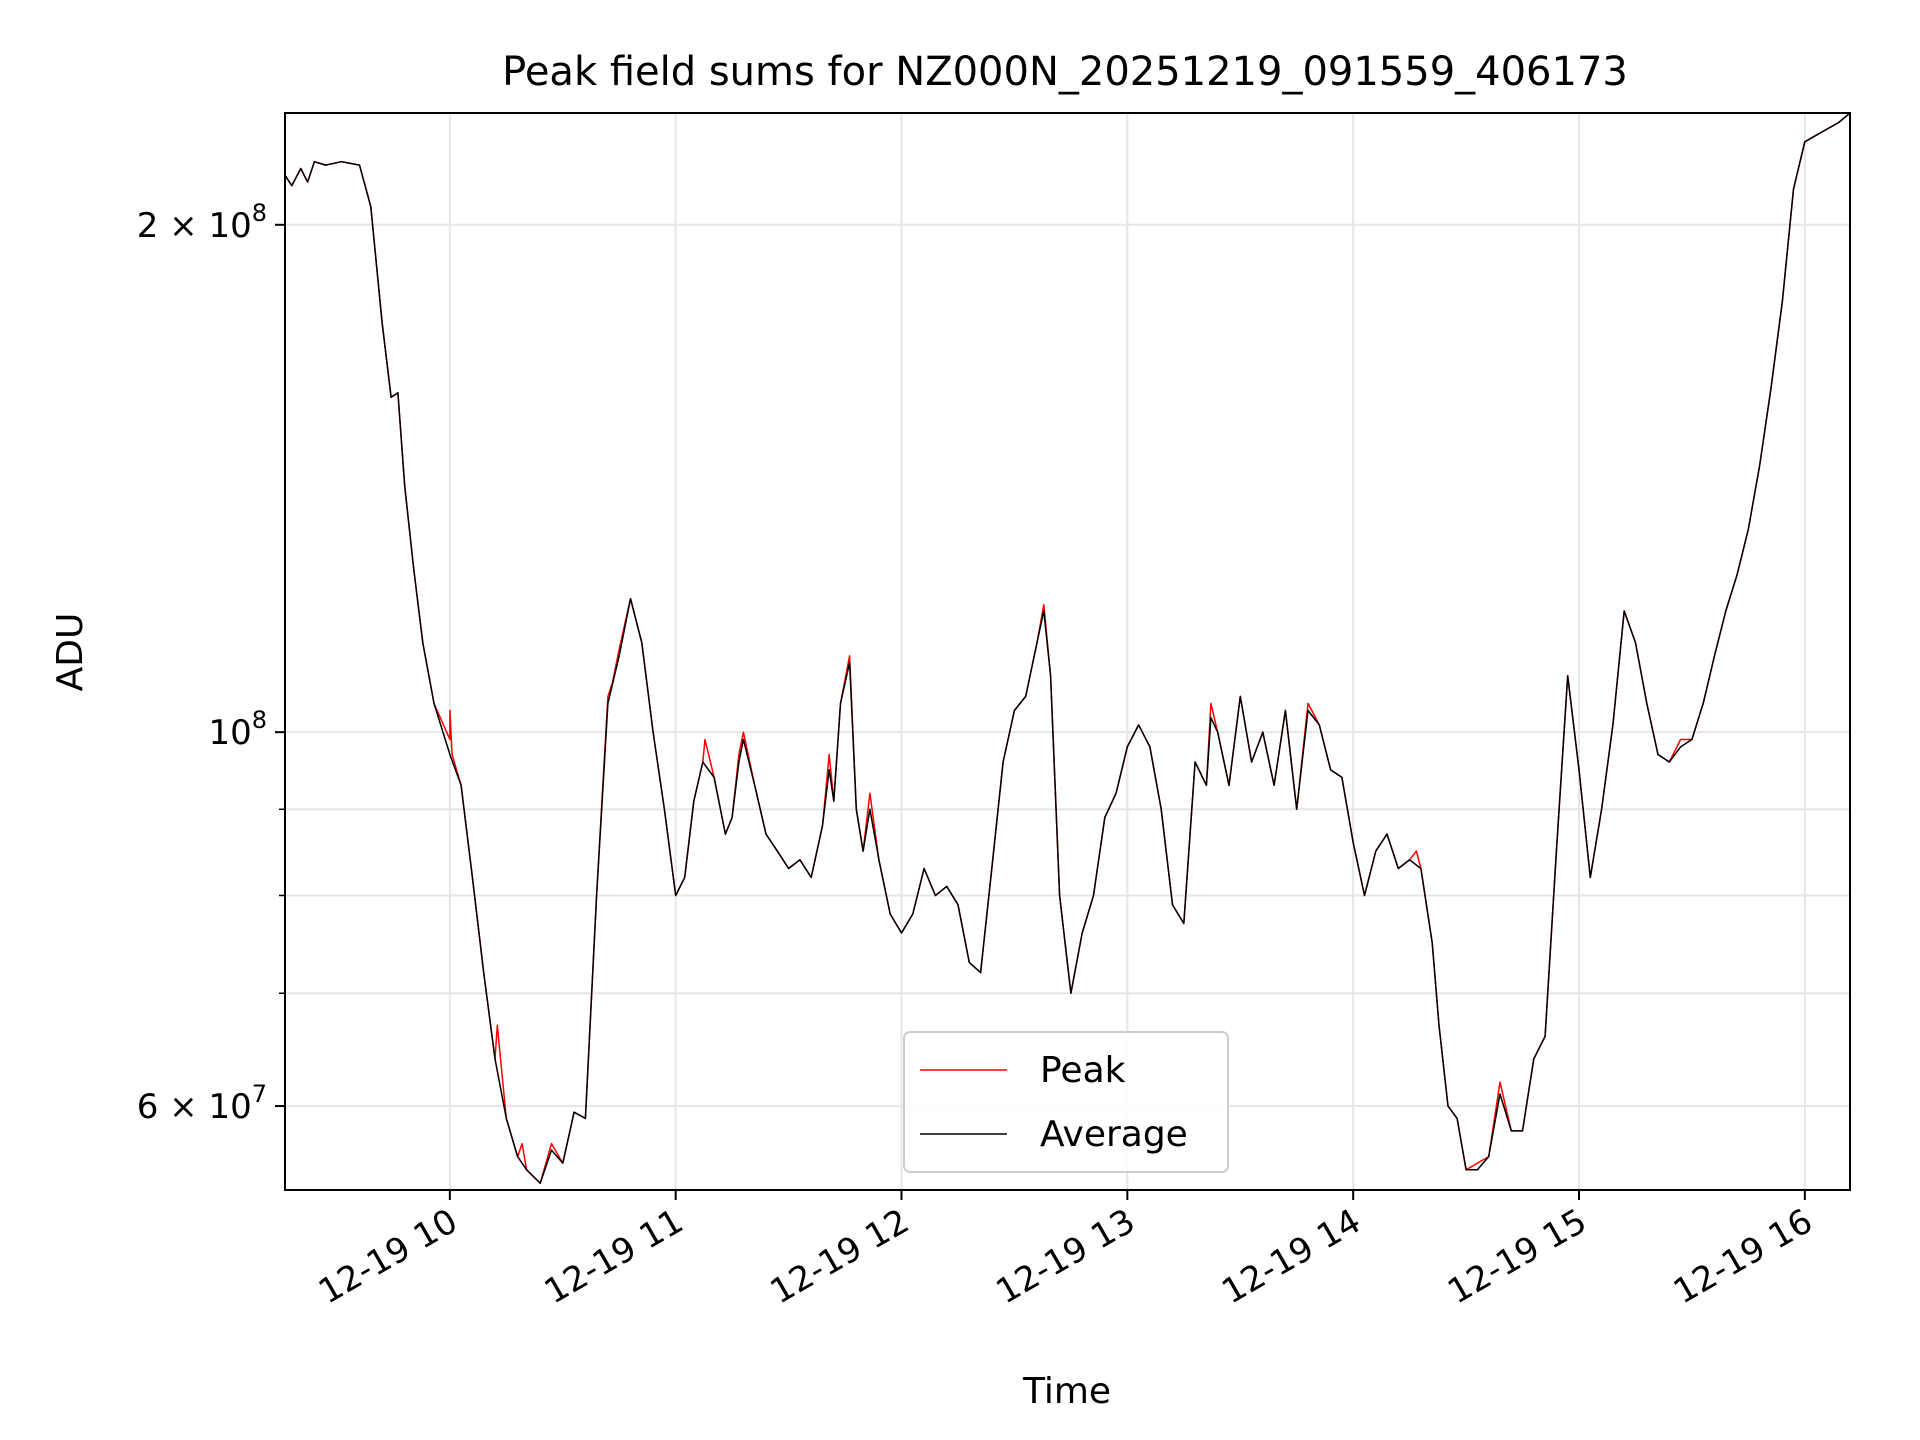 The width and height of the screenshot is (1920, 1440). I want to click on legend-label-peak: Peak, so click(1083, 1070).